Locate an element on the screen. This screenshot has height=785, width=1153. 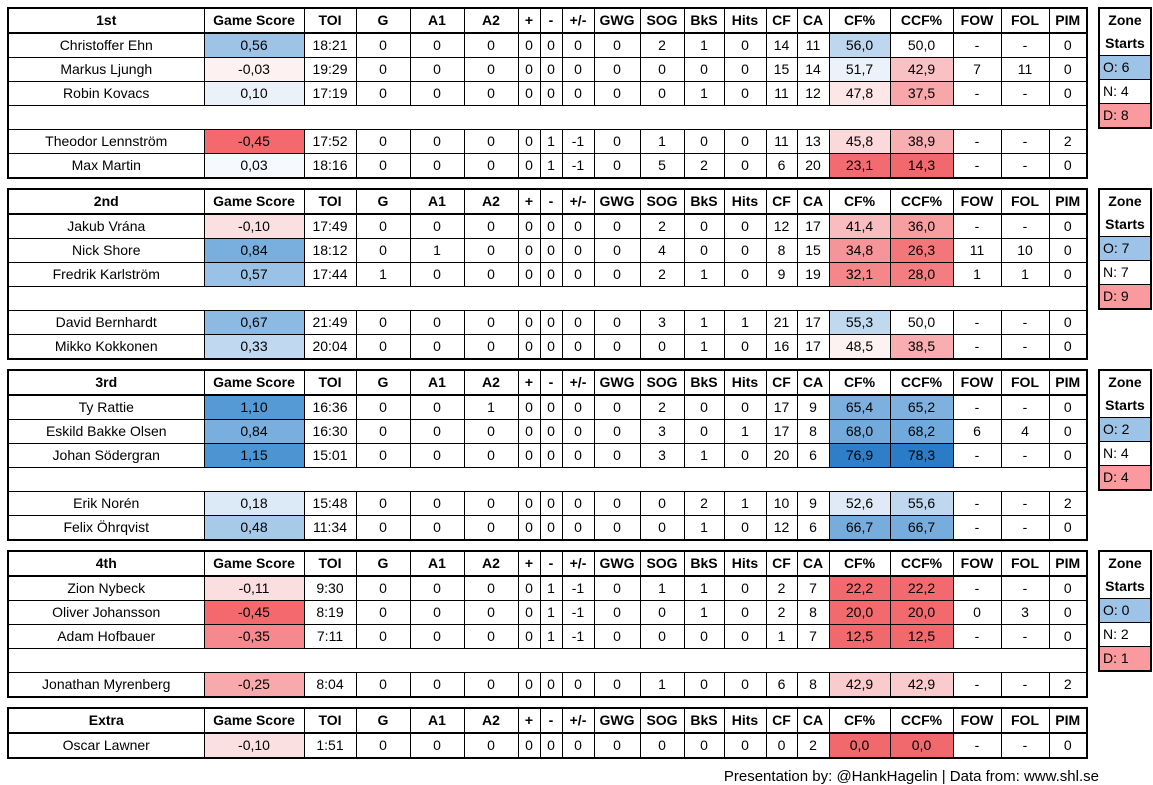
toi-cell: 20:04 is located at coordinates (330, 347).